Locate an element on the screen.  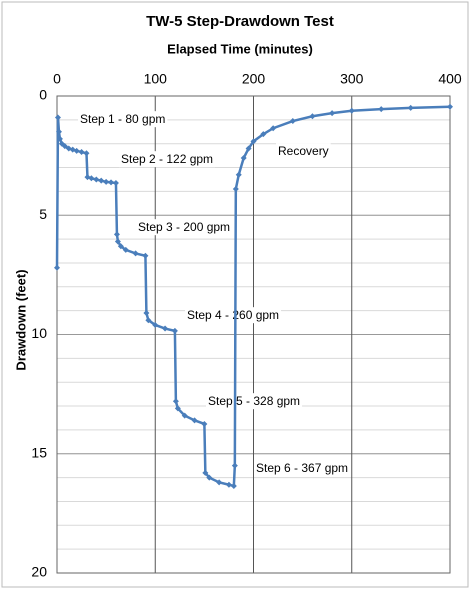
annotation: Step 6 - 367 gpm is located at coordinates (302, 468).